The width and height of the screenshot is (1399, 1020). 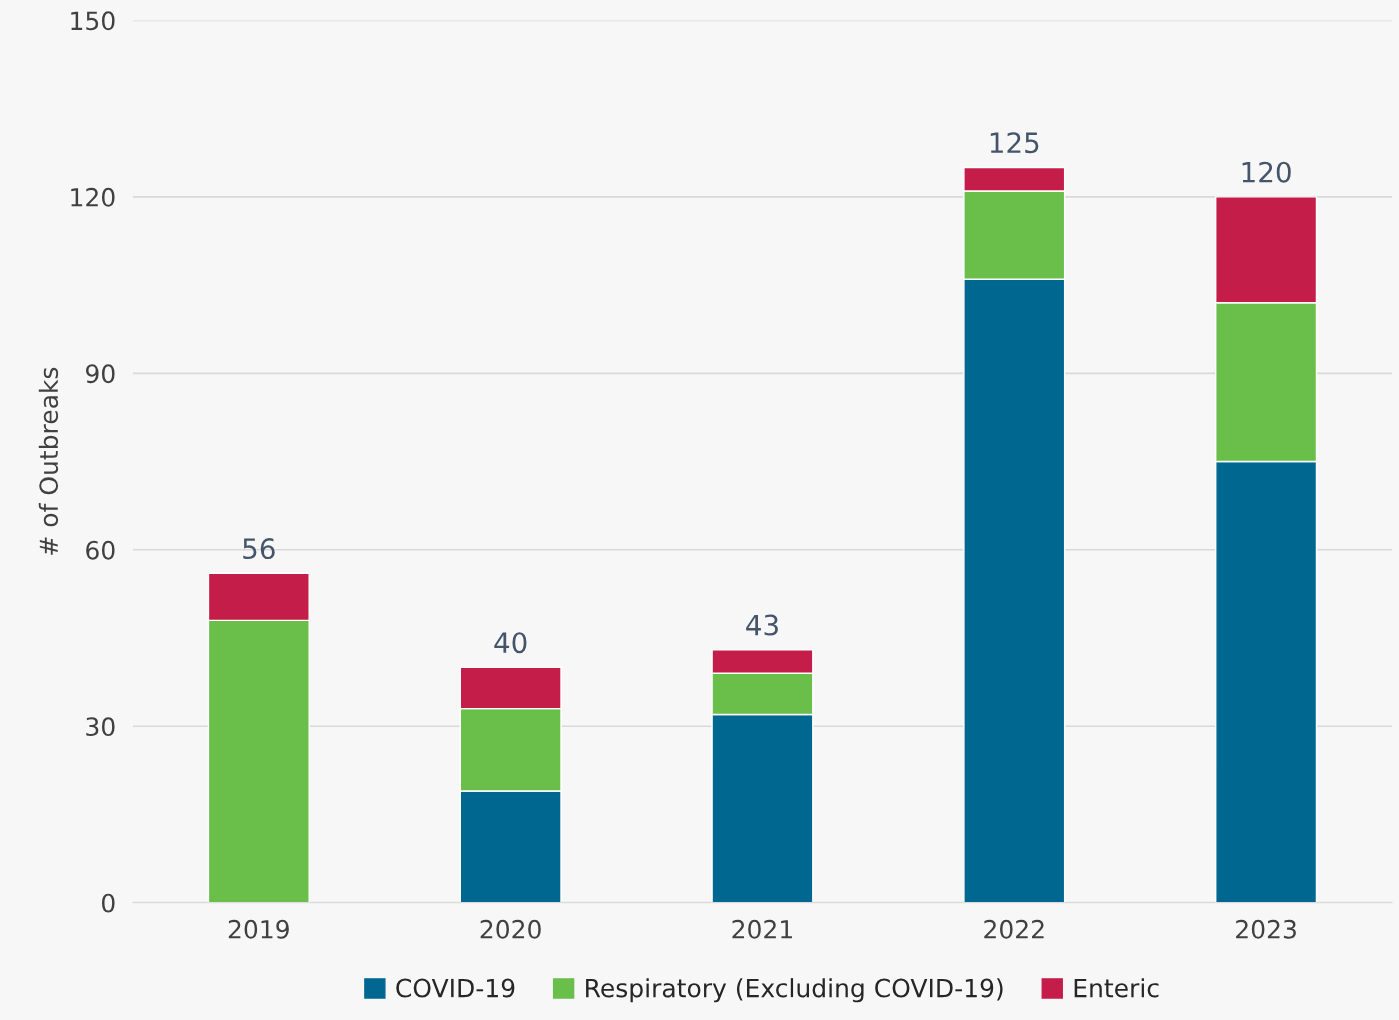 I want to click on total-label: 125, so click(x=1014, y=143).